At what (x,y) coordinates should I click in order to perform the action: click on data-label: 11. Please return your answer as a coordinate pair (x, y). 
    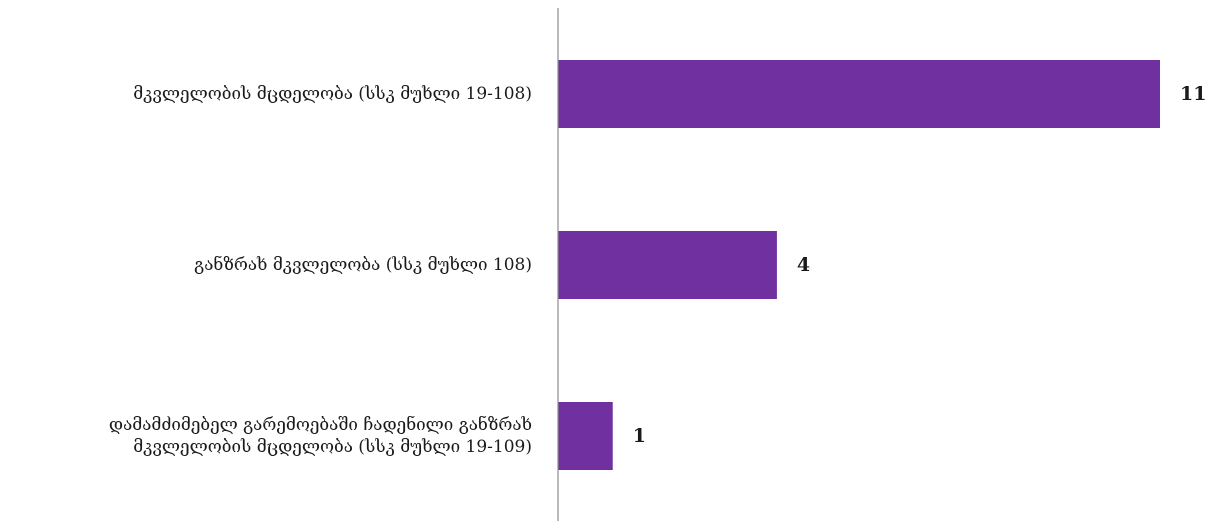
    Looking at the image, I should click on (1193, 94).